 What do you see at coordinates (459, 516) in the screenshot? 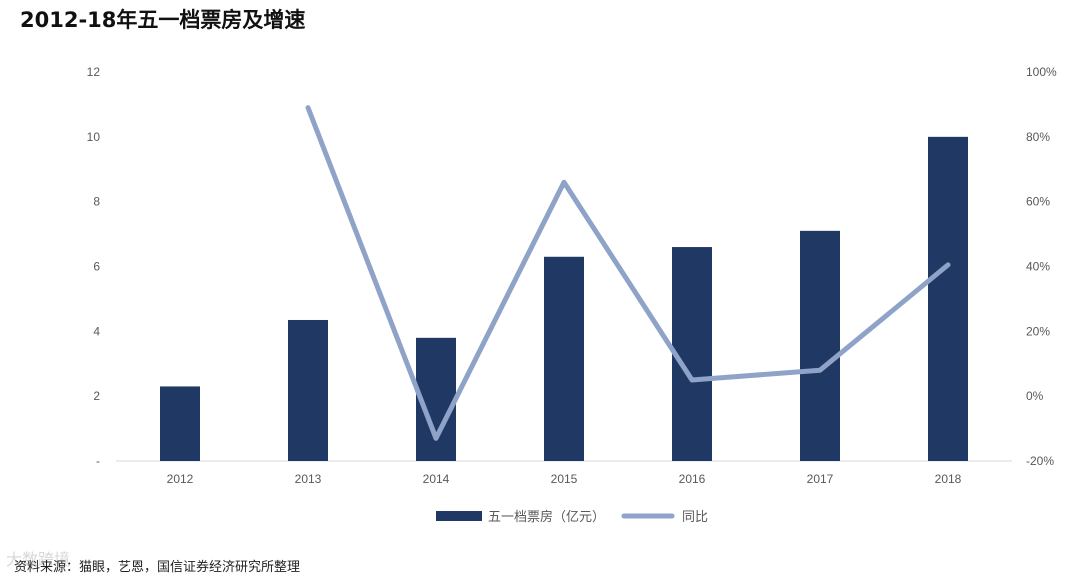
I see `legend-bar-swatch` at bounding box center [459, 516].